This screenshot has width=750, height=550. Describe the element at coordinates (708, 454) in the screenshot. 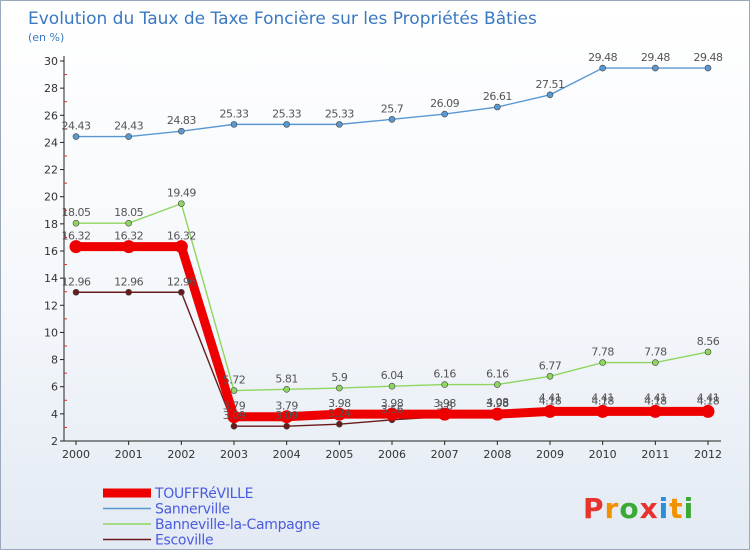

I see `x-tick-label: 2012` at that location.